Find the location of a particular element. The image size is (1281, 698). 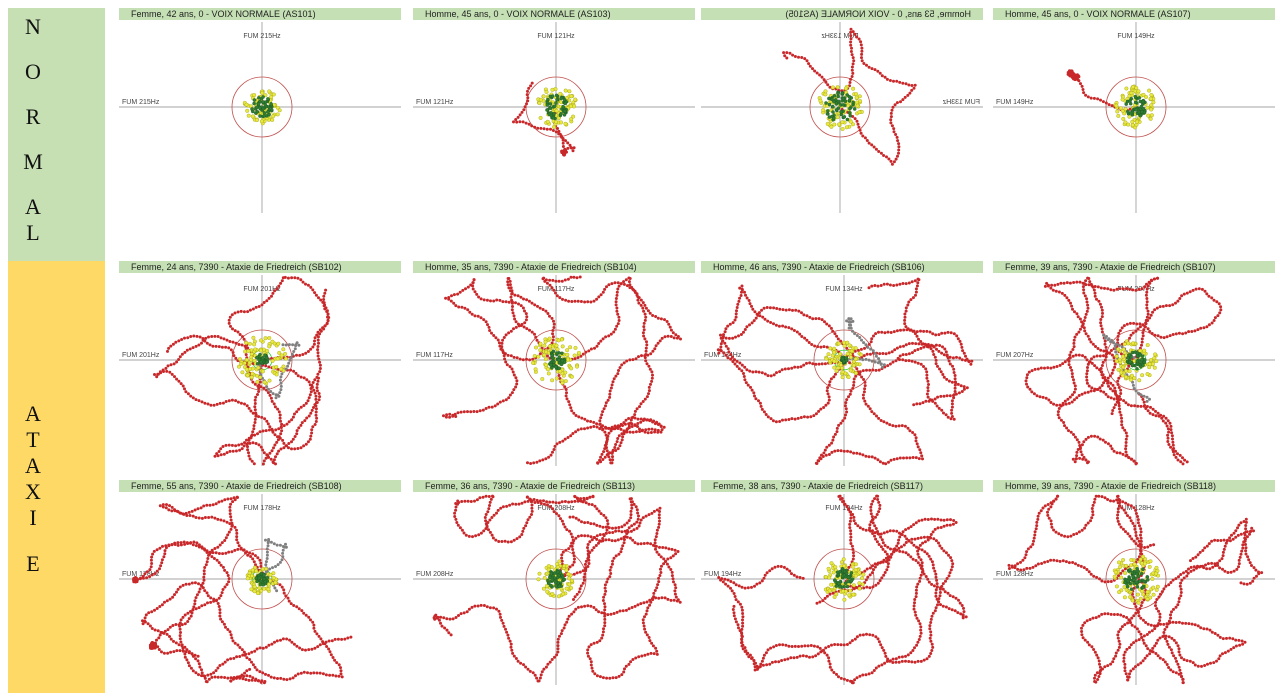

reference-circle is located at coordinates (844, 360).